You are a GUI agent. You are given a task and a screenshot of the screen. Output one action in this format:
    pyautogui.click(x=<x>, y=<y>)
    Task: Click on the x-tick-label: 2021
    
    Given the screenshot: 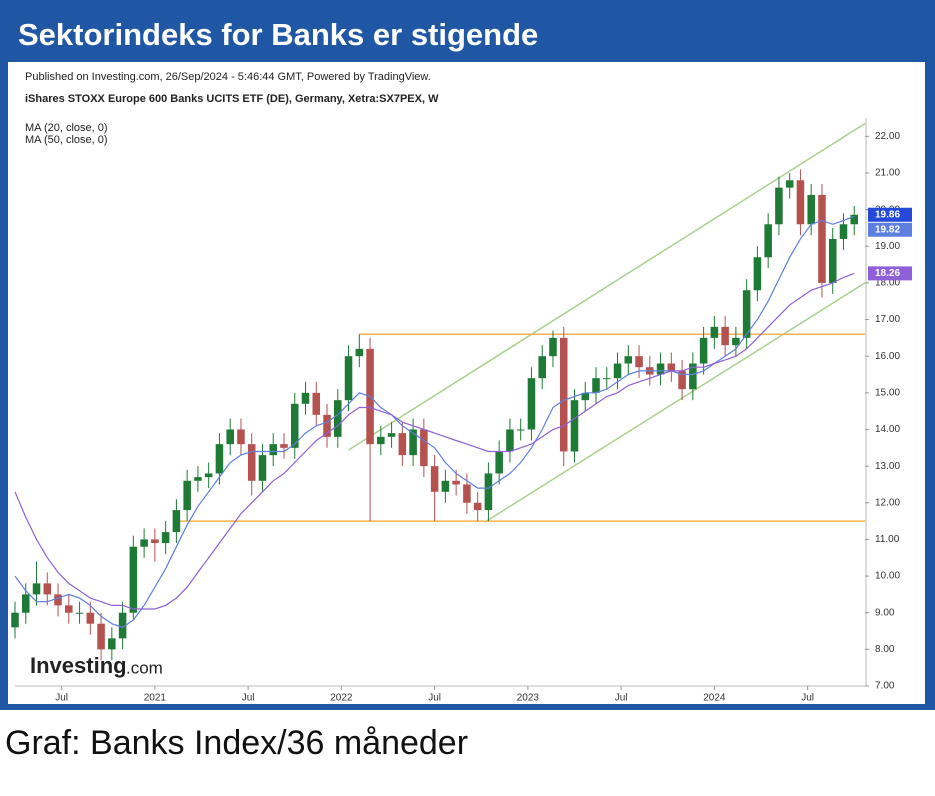 What is the action you would take?
    pyautogui.click(x=155, y=698)
    